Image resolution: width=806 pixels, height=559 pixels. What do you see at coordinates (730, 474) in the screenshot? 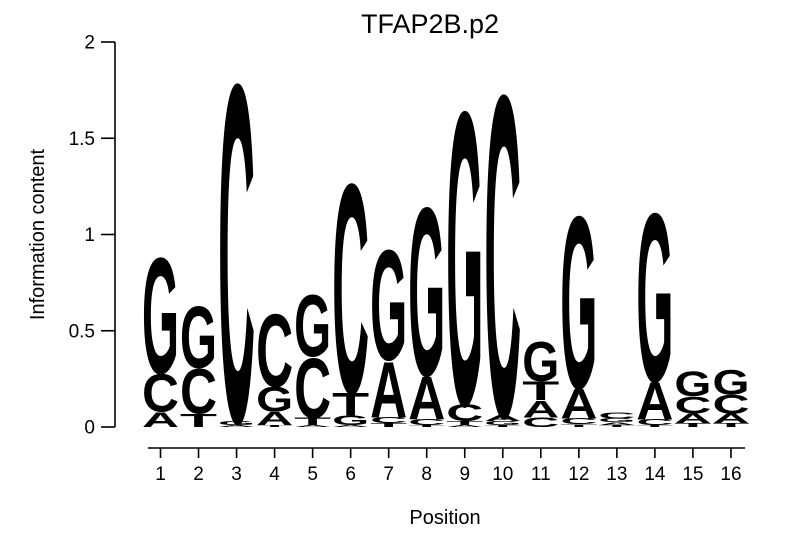
I see `x-tick-label: 16` at bounding box center [730, 474].